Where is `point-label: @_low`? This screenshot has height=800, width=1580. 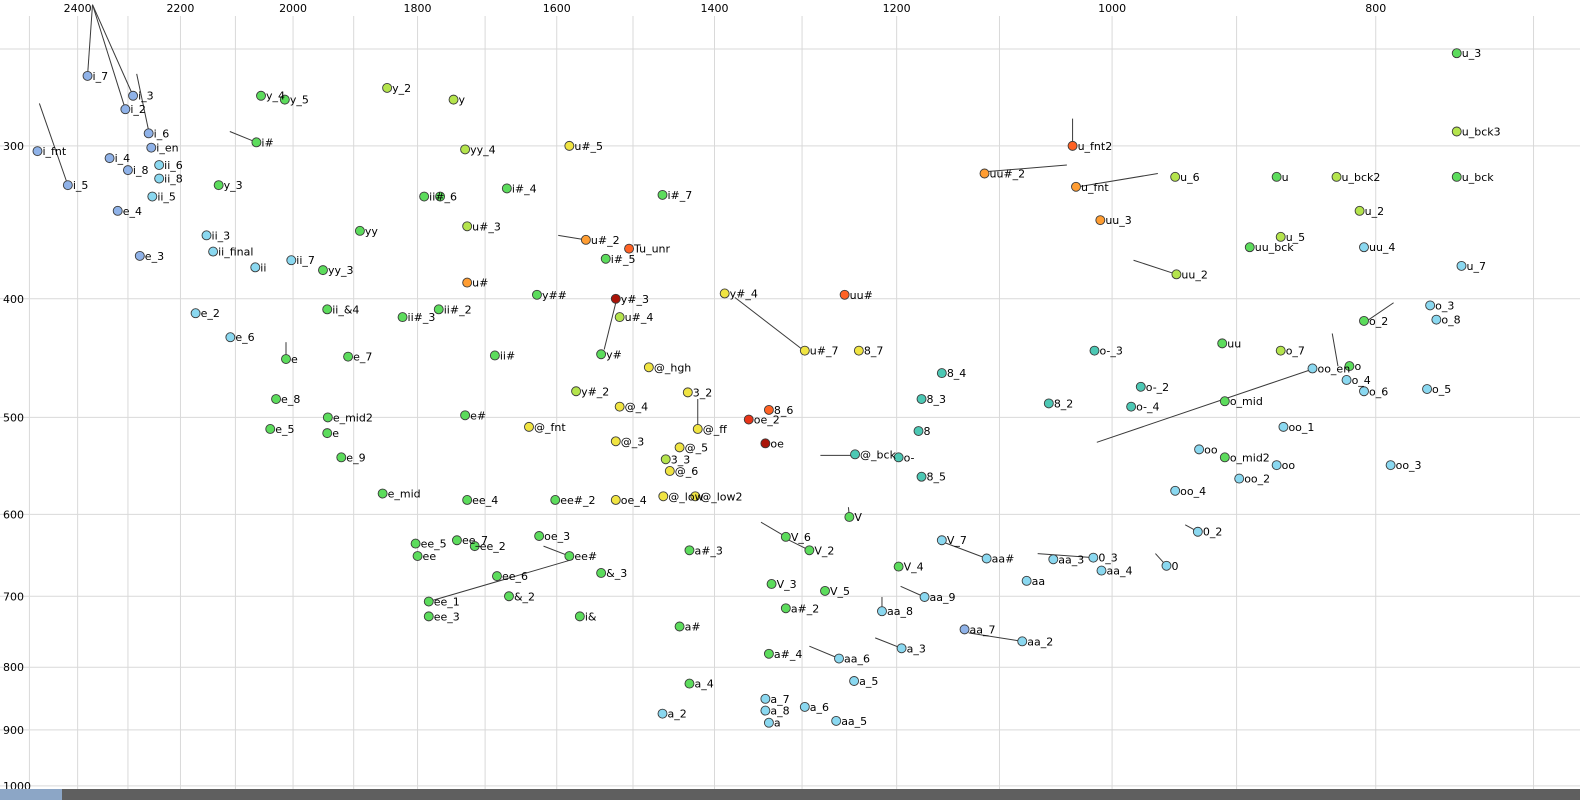
point-label: @_low is located at coordinates (685, 496).